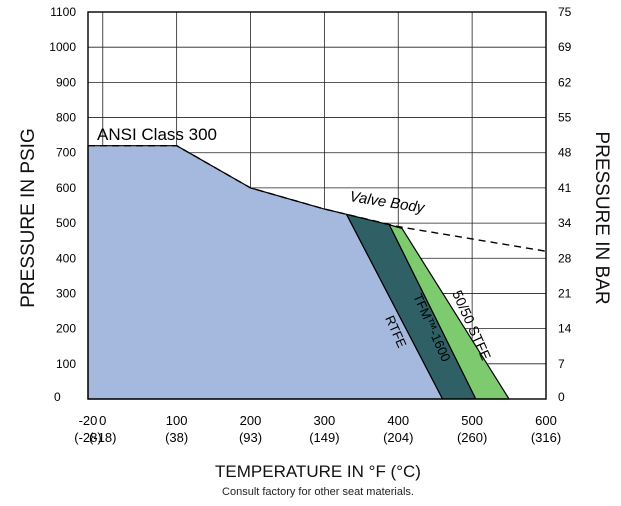 Image resolution: width=621 pixels, height=506 pixels. Describe the element at coordinates (565, 188) in the screenshot. I see `y-right-tick-label: 41` at that location.